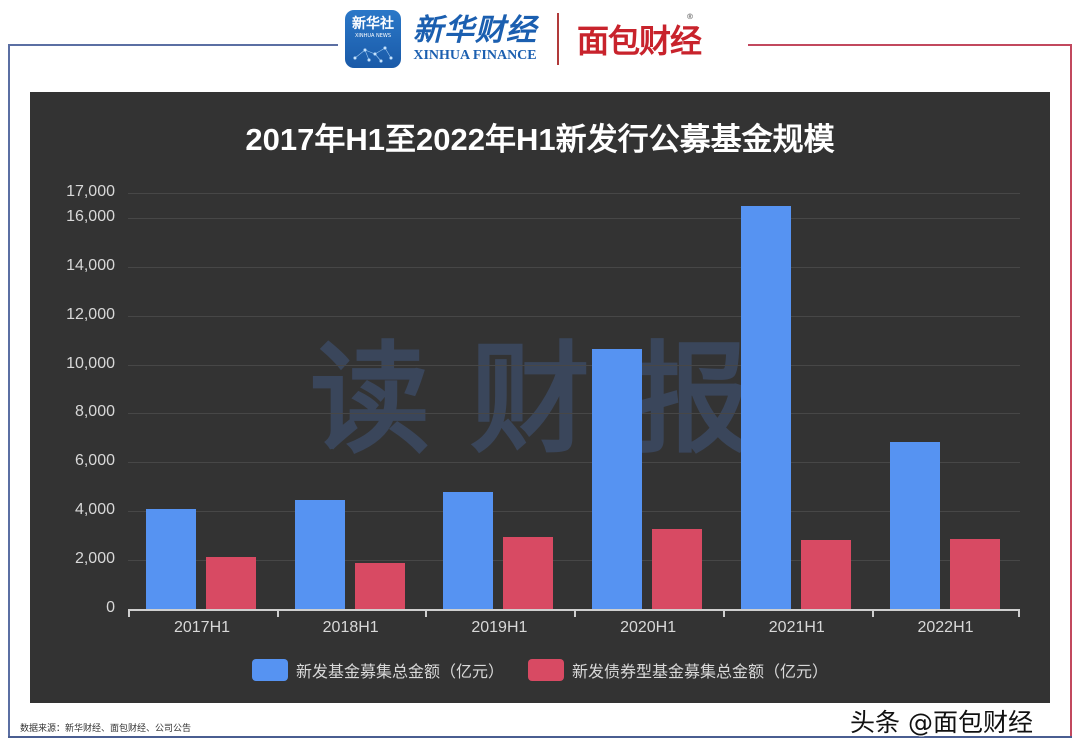  What do you see at coordinates (90, 216) in the screenshot?
I see `y-tick-label: 16,000` at bounding box center [90, 216].